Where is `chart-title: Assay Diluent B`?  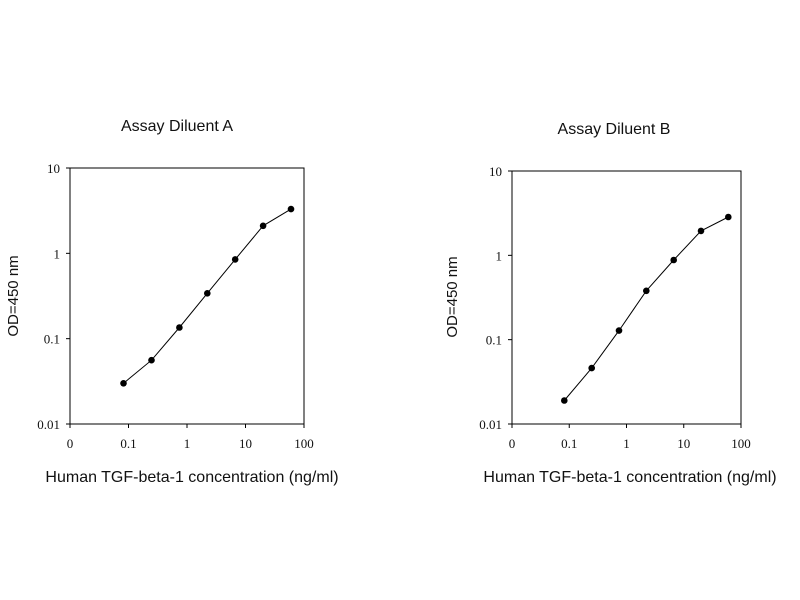 chart-title: Assay Diluent B is located at coordinates (614, 129).